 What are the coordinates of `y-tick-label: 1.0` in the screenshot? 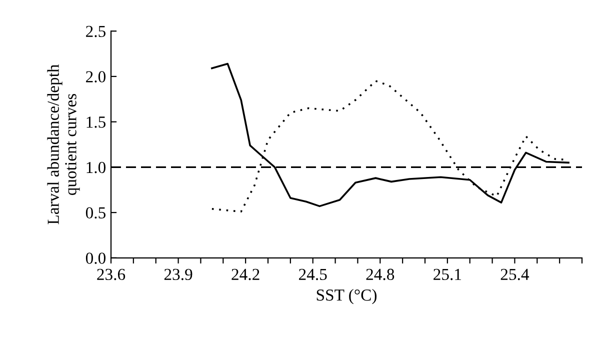 It's located at (96, 168).